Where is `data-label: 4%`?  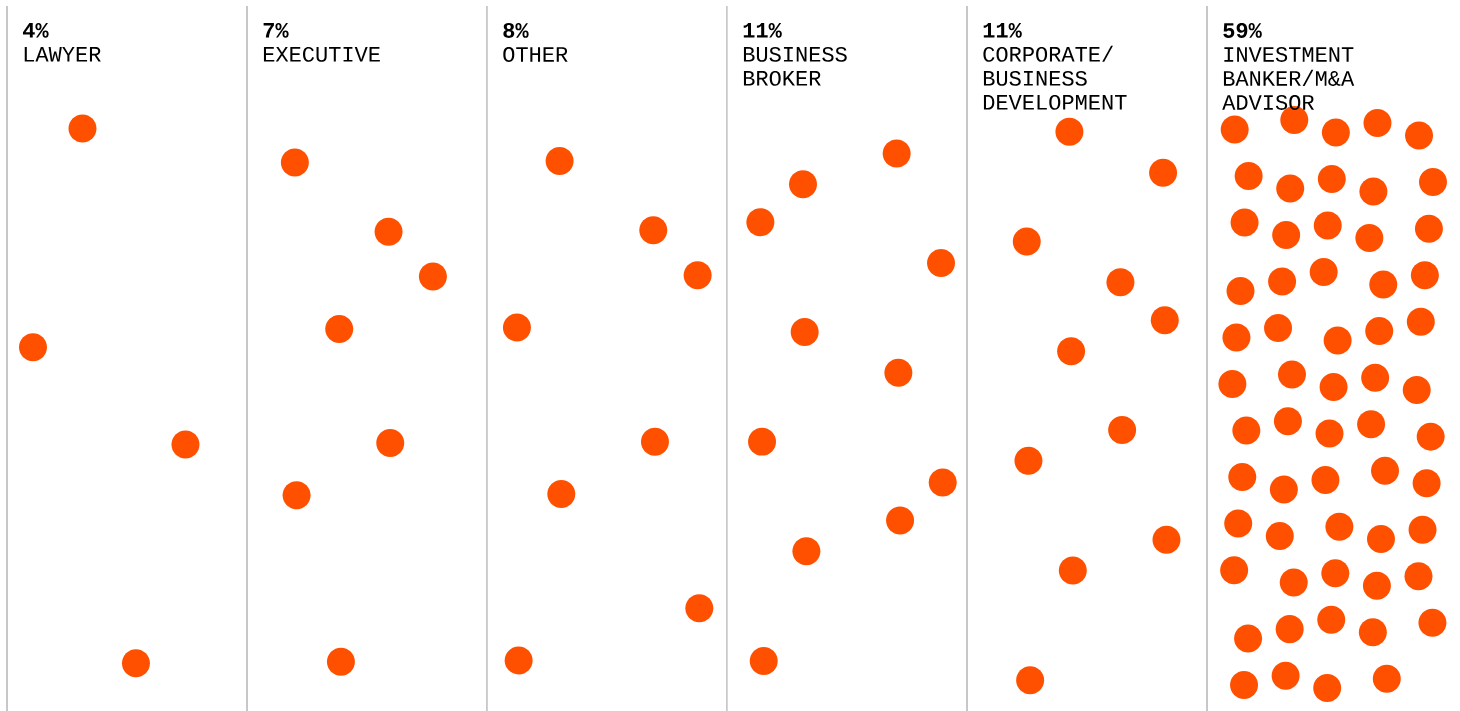 data-label: 4% is located at coordinates (35, 30).